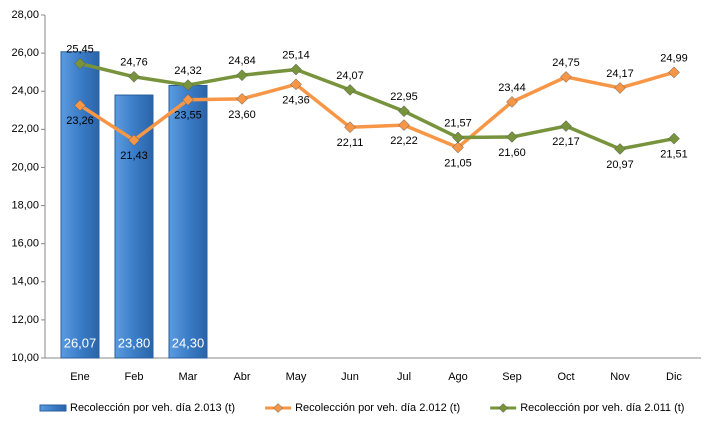 This screenshot has height=425, width=716. Describe the element at coordinates (377, 408) in the screenshot. I see `legend-label: Recolección por veh. día 2.012 (t)` at that location.